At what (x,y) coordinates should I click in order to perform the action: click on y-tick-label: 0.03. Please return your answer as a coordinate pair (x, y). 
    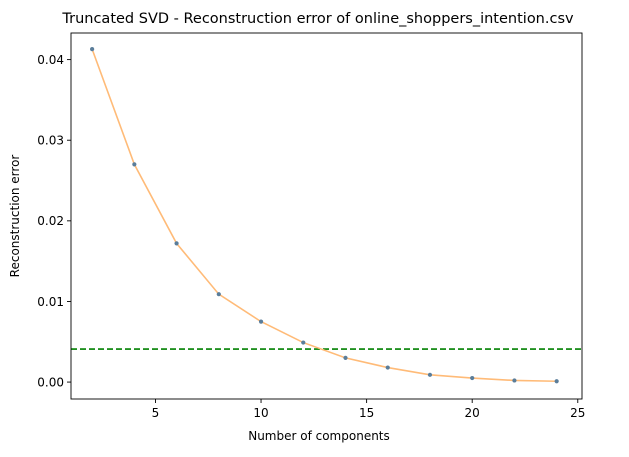
    Looking at the image, I should click on (50, 141).